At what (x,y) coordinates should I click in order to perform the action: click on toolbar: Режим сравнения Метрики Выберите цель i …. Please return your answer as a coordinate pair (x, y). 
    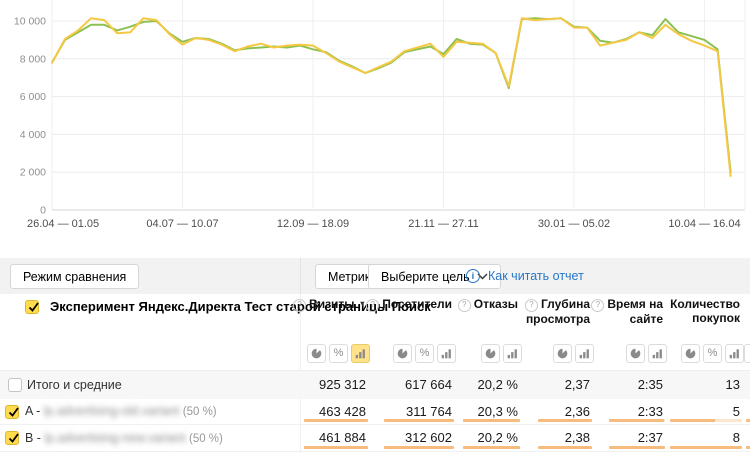
    Looking at the image, I should click on (375, 276).